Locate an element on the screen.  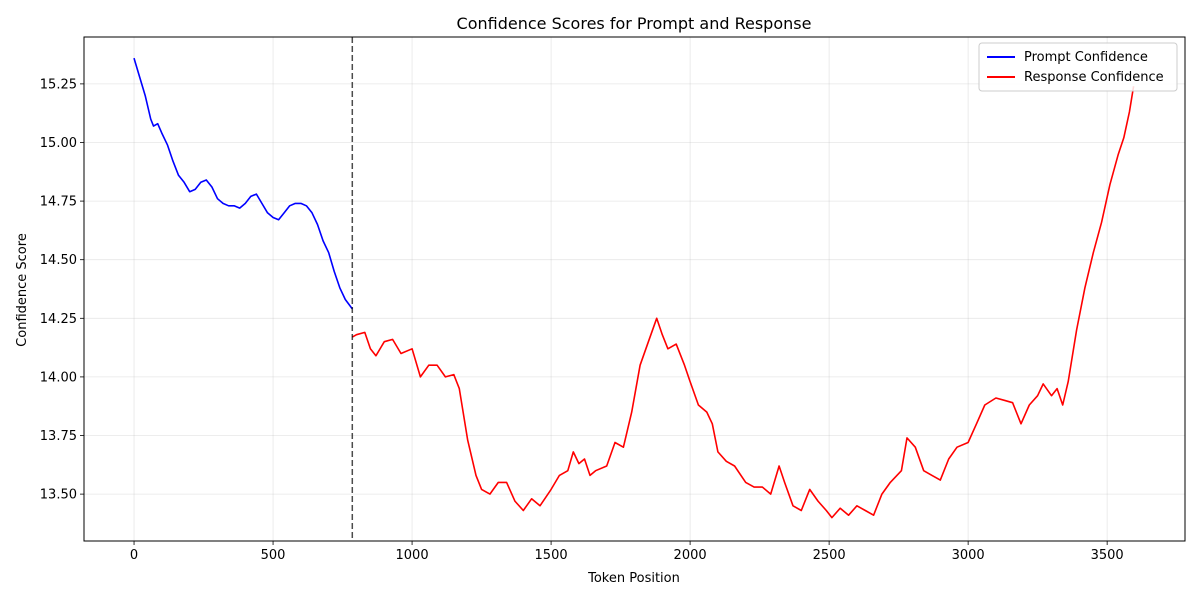
y-tick-label: 14.50 is located at coordinates (58, 260).